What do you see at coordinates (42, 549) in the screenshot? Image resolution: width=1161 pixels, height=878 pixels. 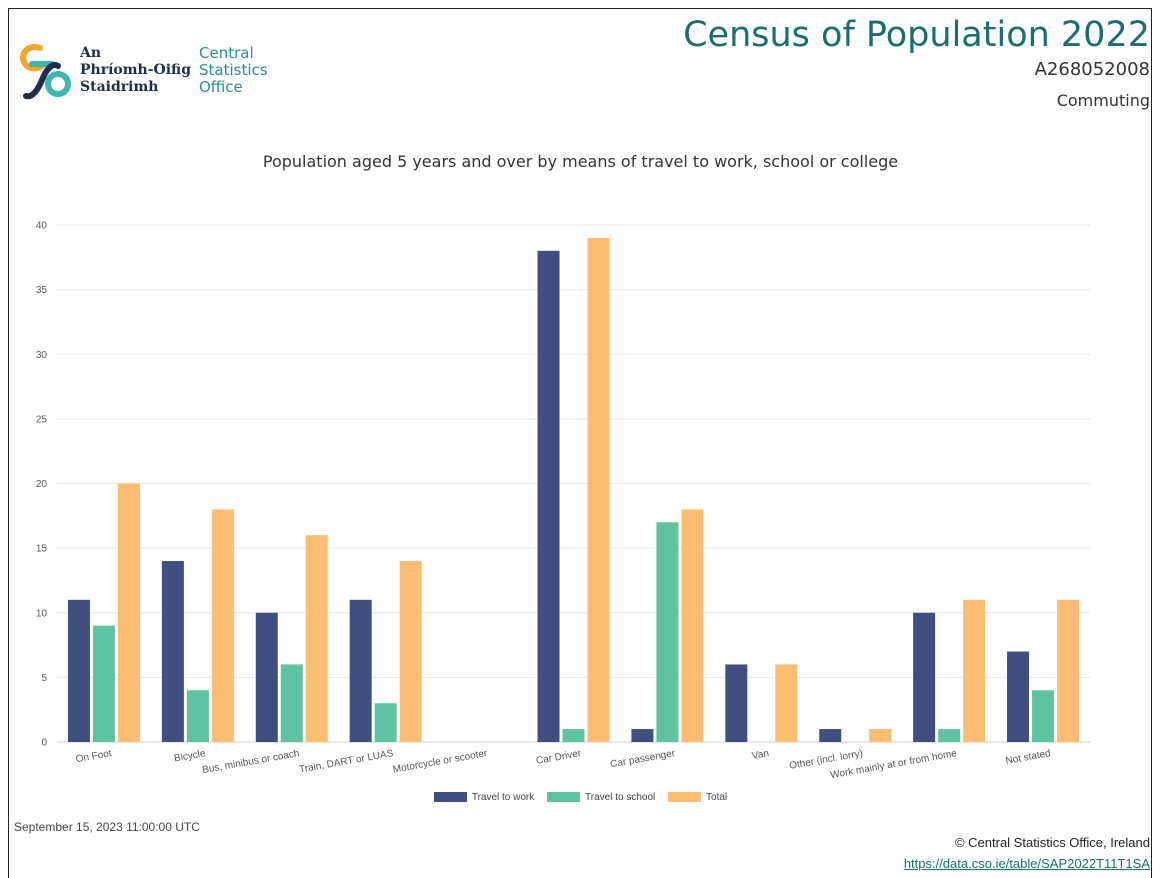 I see `y-tick-label: 15` at bounding box center [42, 549].